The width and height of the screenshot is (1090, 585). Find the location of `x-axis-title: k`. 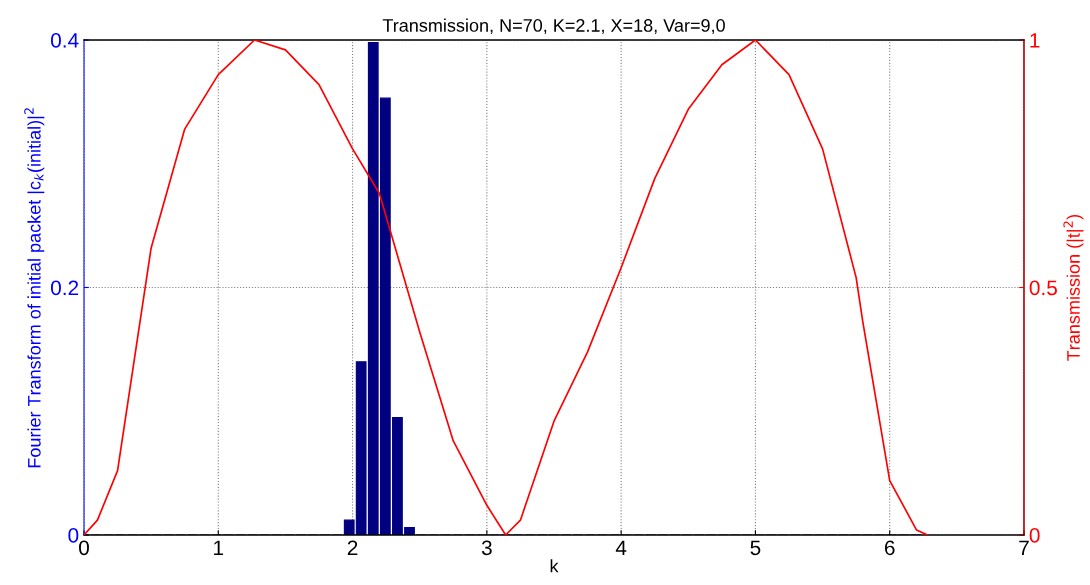

x-axis-title: k is located at coordinates (554, 566).